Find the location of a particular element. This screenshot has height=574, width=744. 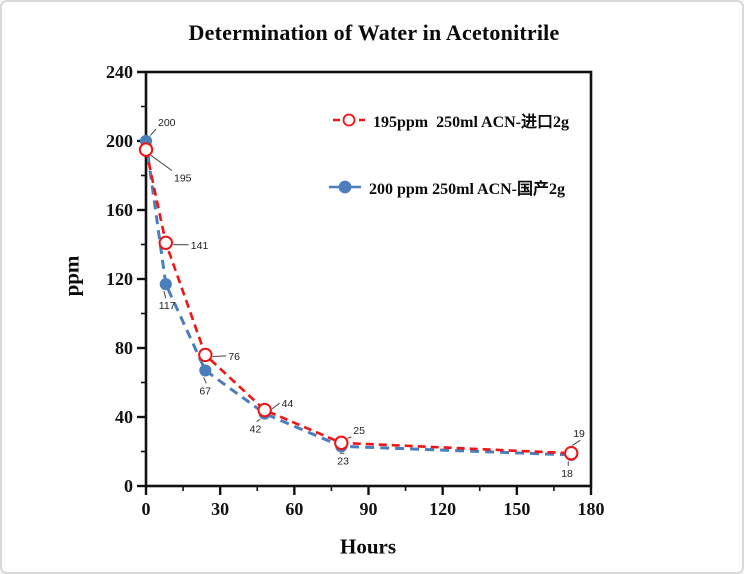

data-point-label: 25 is located at coordinates (359, 431).